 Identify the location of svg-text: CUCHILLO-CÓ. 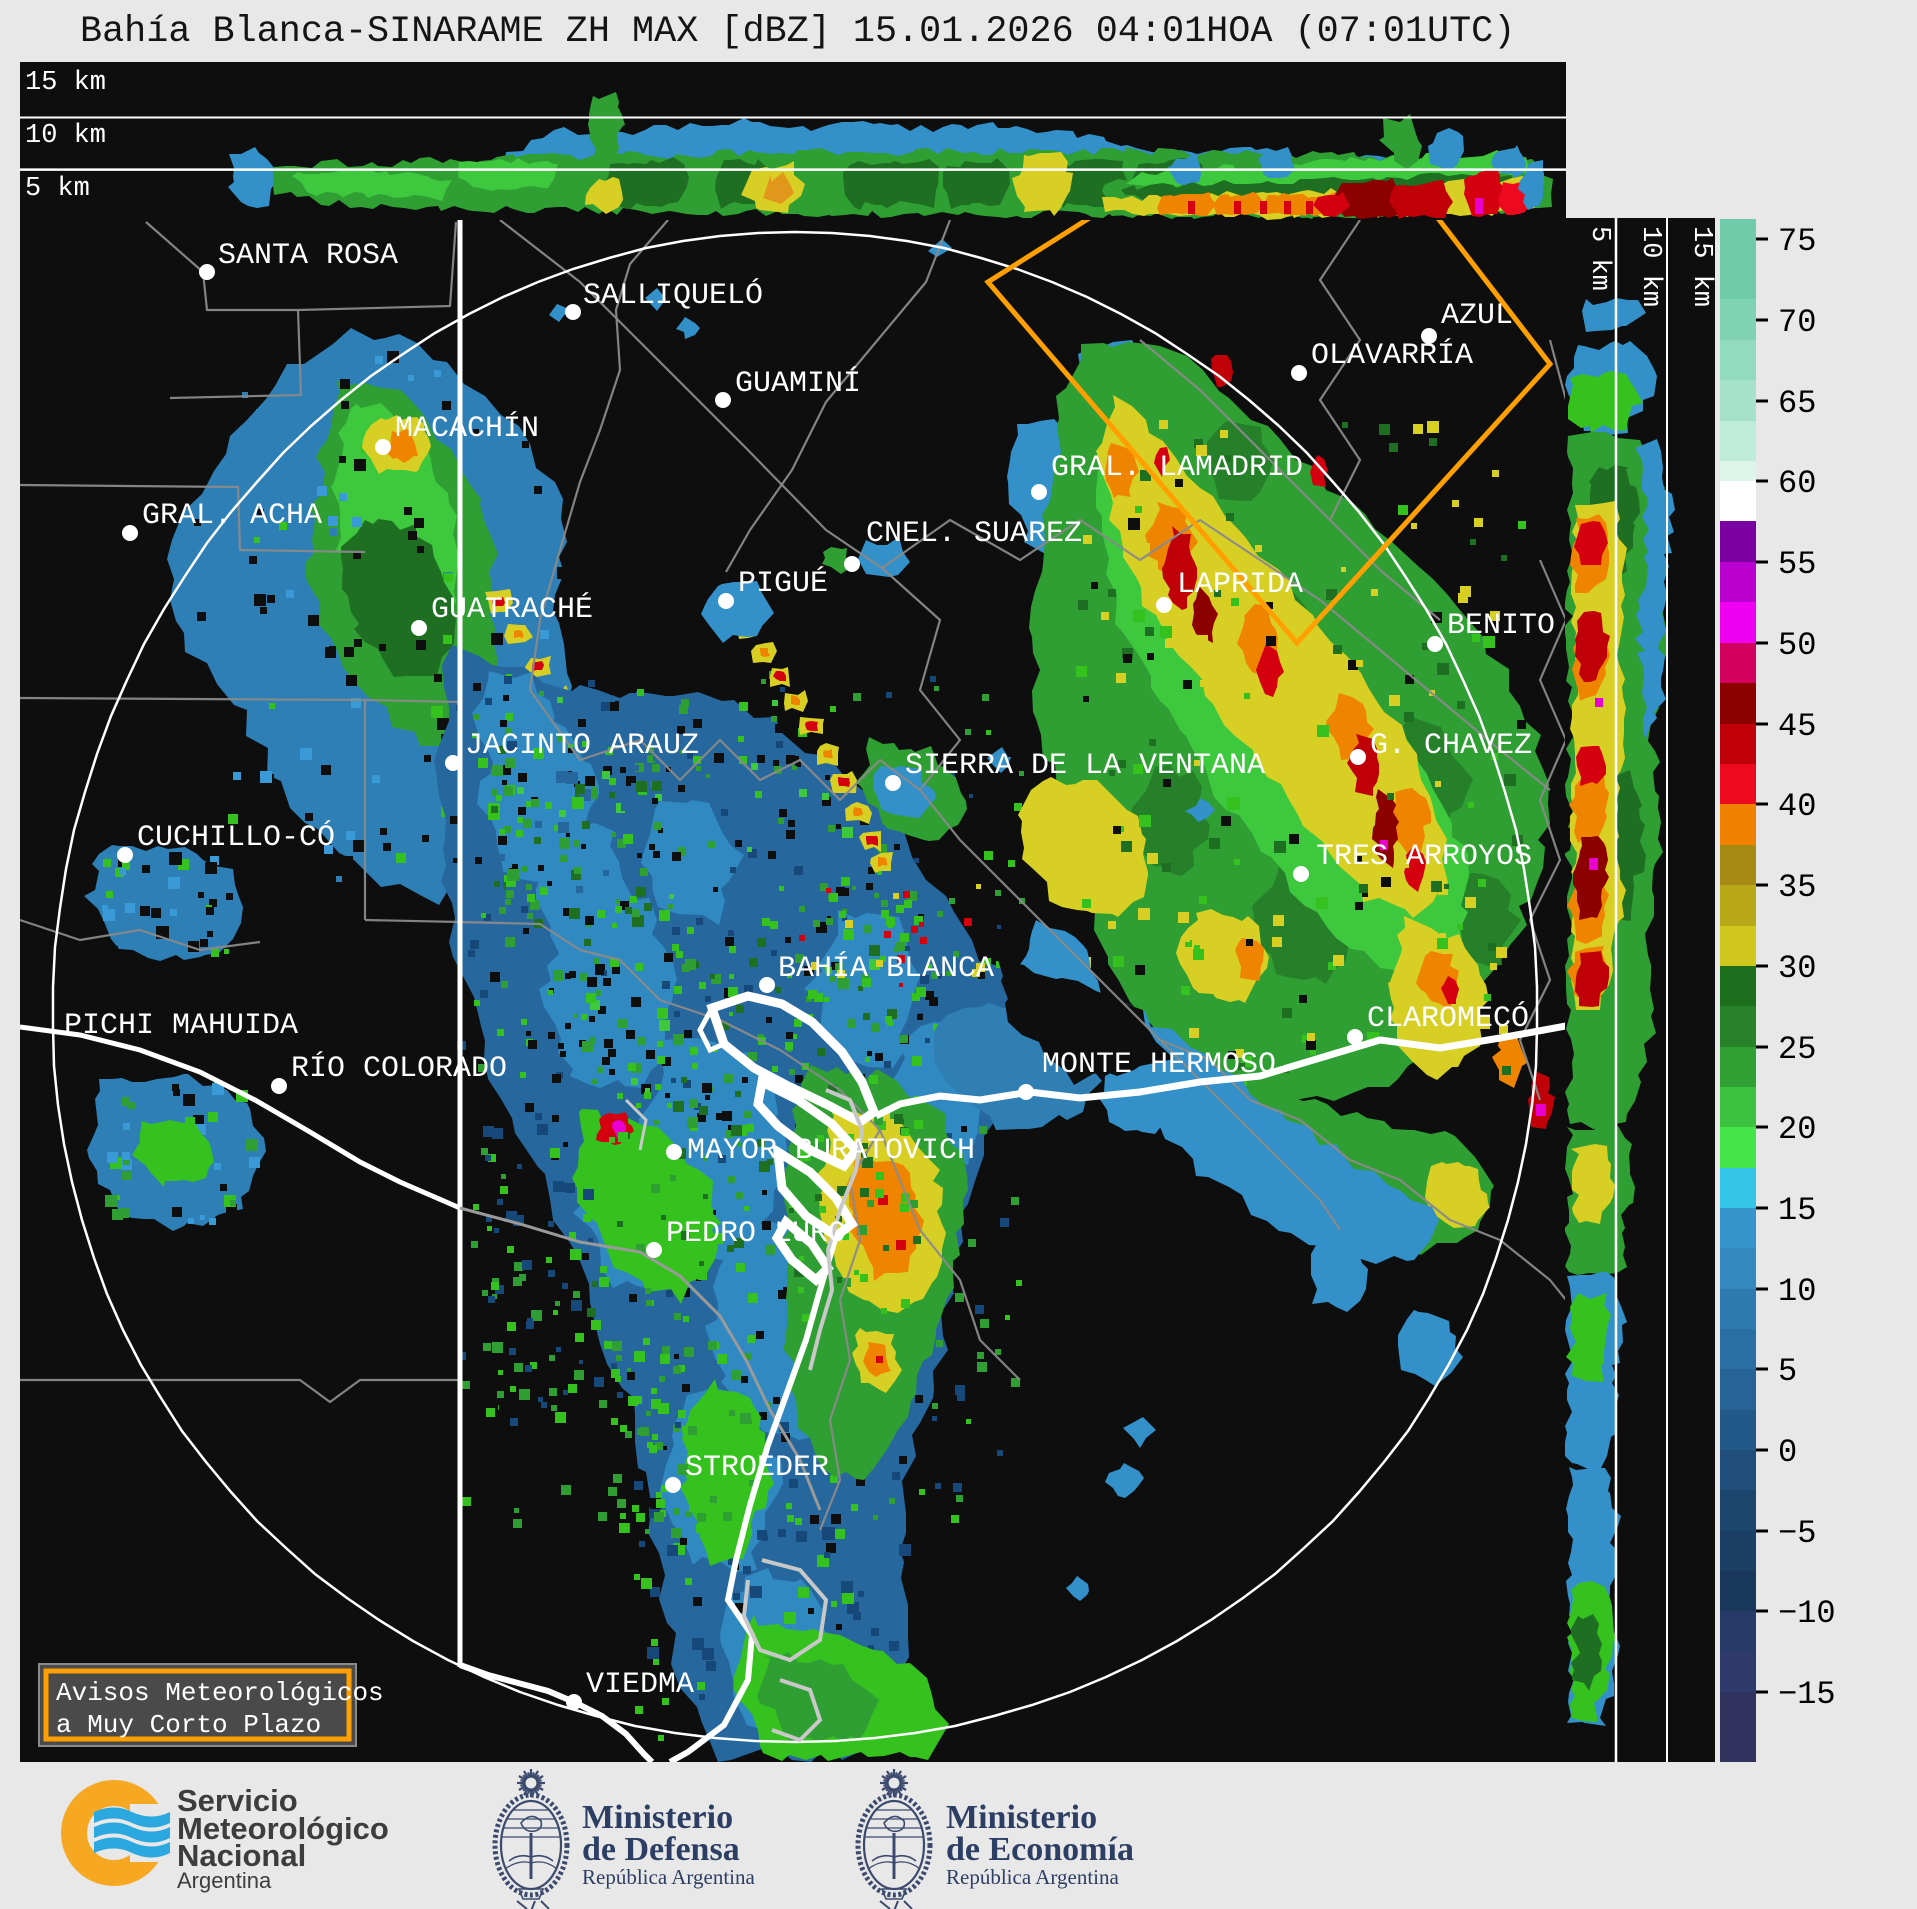
(236, 837).